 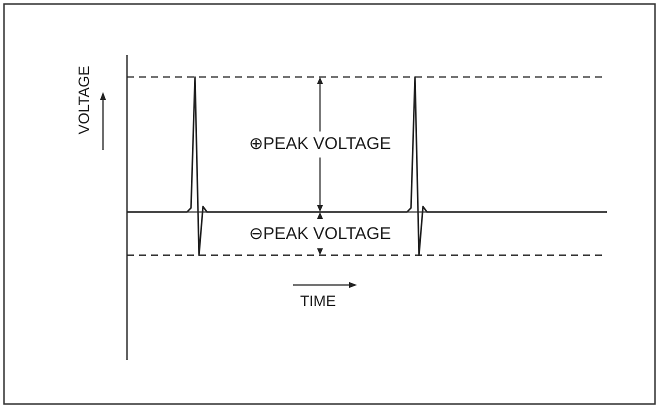 What do you see at coordinates (84, 100) in the screenshot?
I see `y-axis-title: VOLTAGE` at bounding box center [84, 100].